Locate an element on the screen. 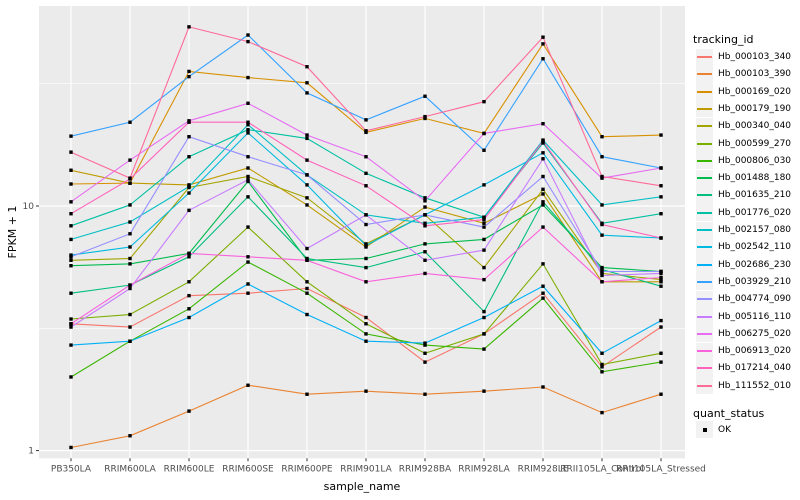 Image resolution: width=800 pixels, height=500 pixels. legend-entry-Hb_000599_270: Hb_000599_270 is located at coordinates (743, 143).